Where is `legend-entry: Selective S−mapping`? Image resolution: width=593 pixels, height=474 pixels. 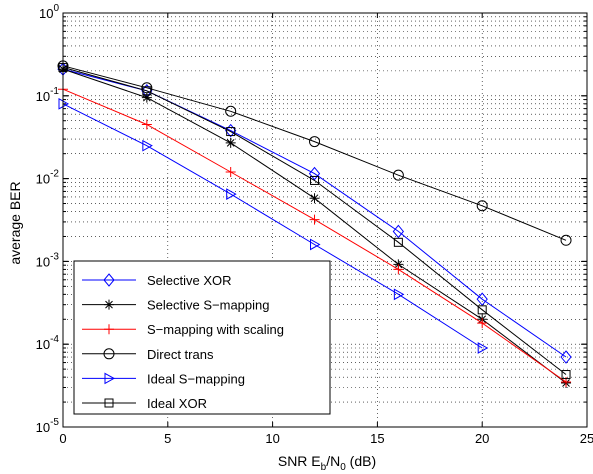 legend-entry: Selective S−mapping is located at coordinates (176, 305).